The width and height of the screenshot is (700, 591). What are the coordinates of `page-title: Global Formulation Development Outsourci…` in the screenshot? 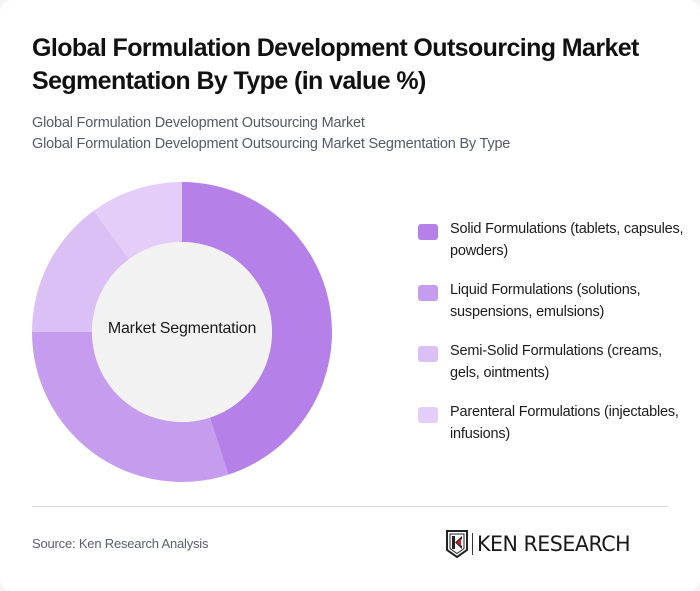 It's located at (335, 64).